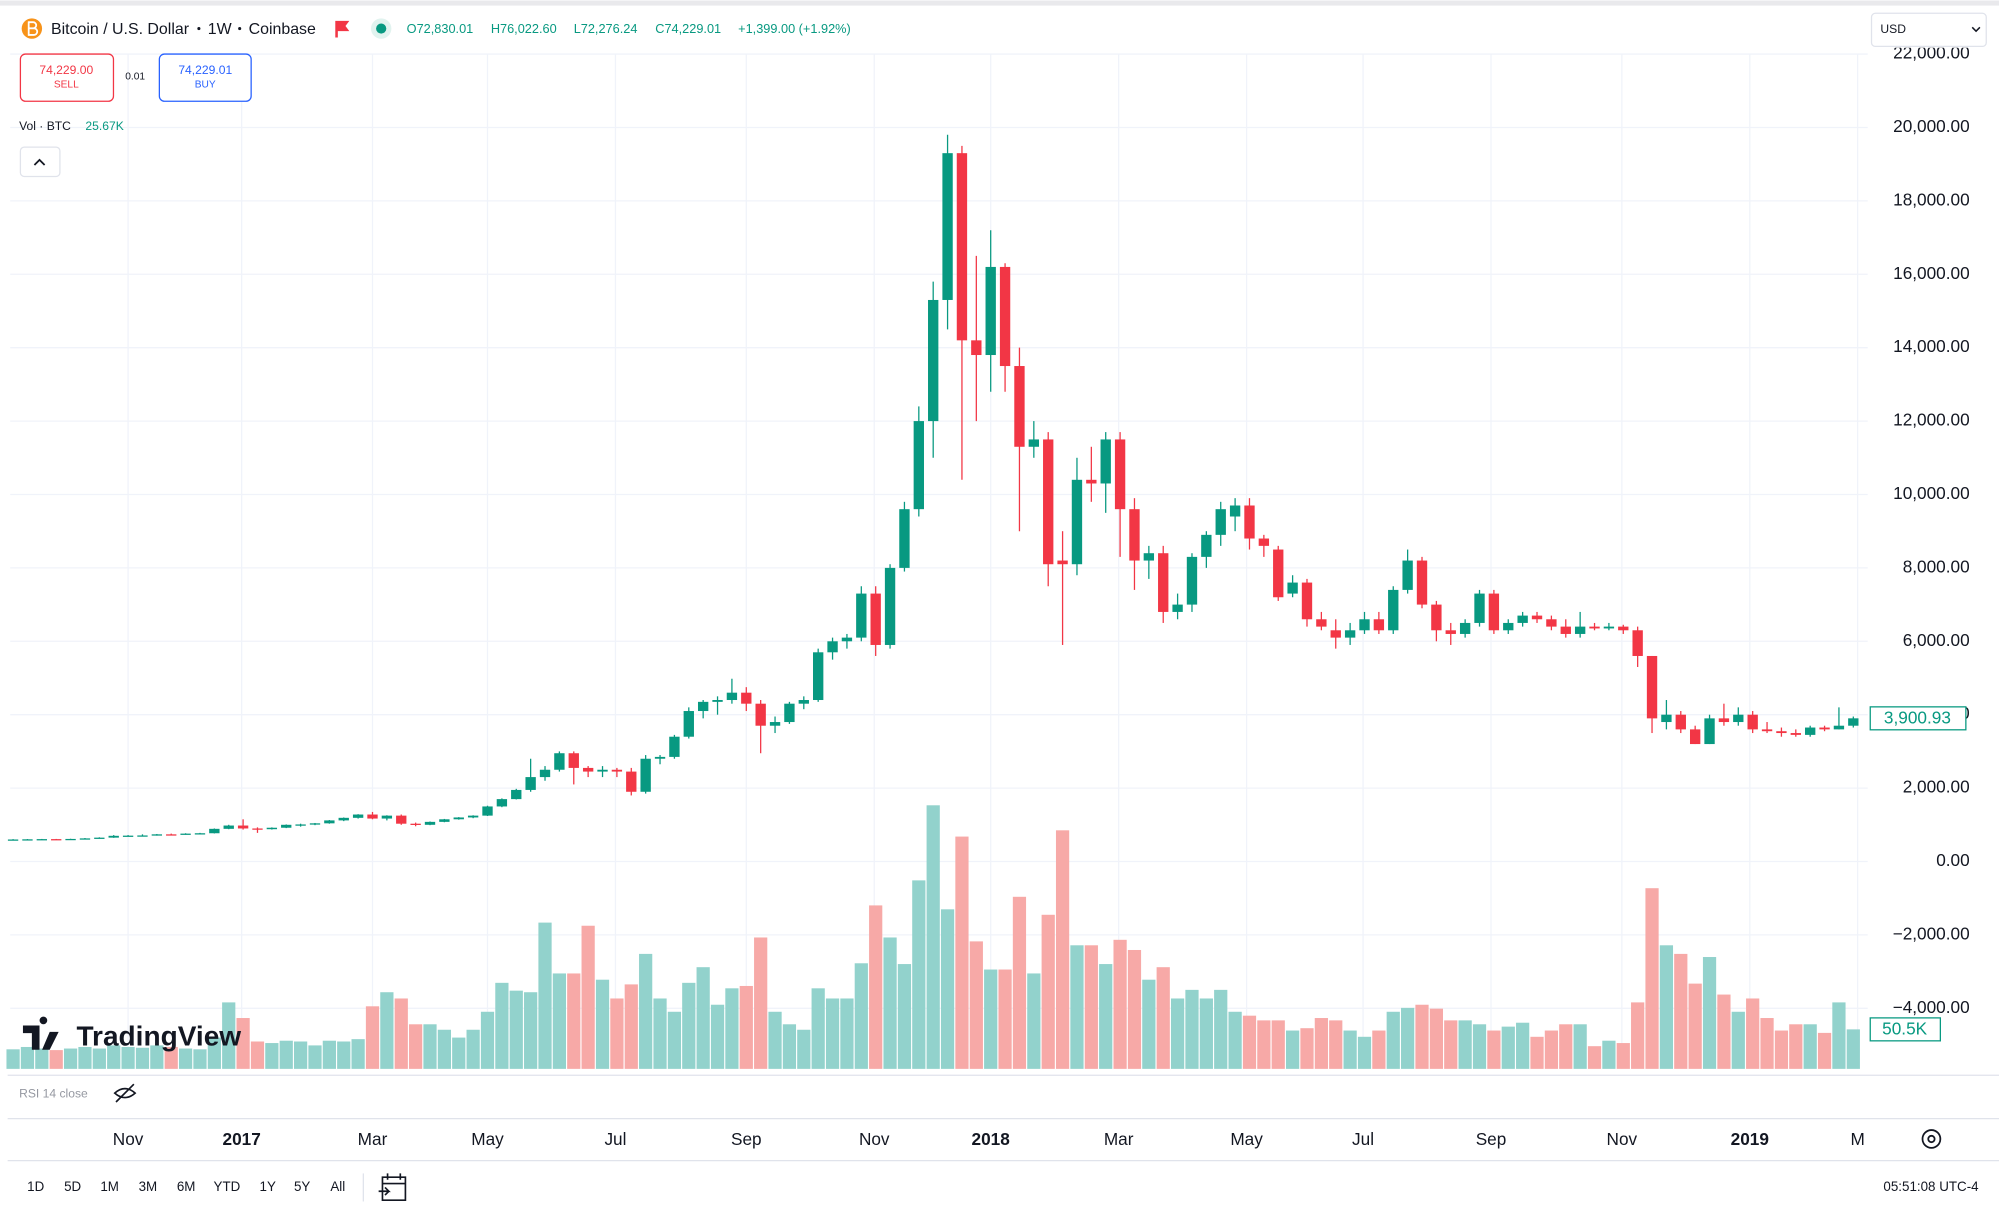  What do you see at coordinates (125, 1093) in the screenshot?
I see `hide-icon` at bounding box center [125, 1093].